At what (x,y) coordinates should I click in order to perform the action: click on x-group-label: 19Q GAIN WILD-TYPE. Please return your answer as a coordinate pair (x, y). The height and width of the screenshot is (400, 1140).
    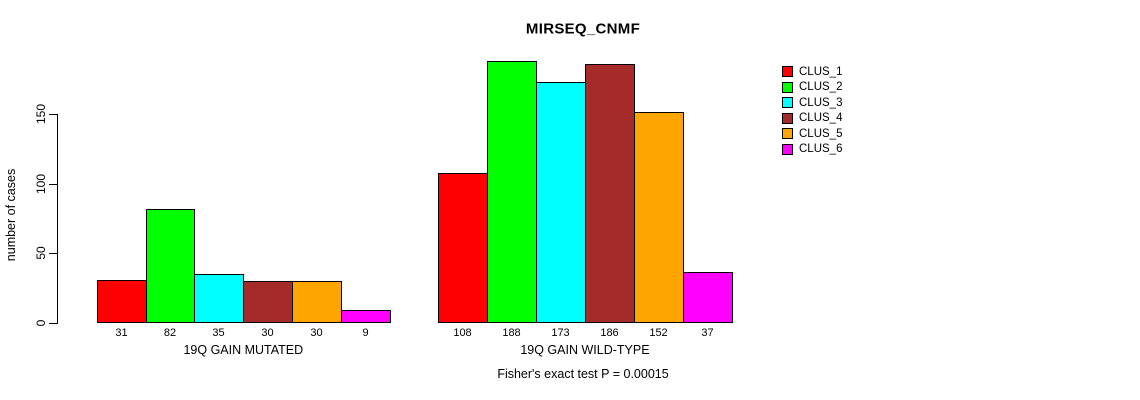
    Looking at the image, I should click on (585, 350).